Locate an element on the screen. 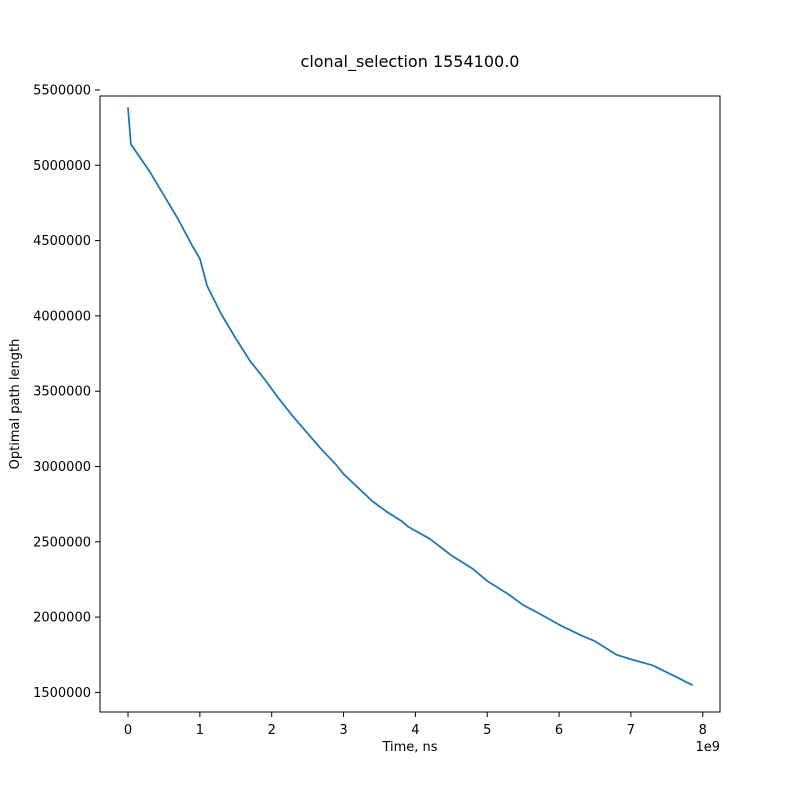  y-tick-label: 5000000 is located at coordinates (62, 166).